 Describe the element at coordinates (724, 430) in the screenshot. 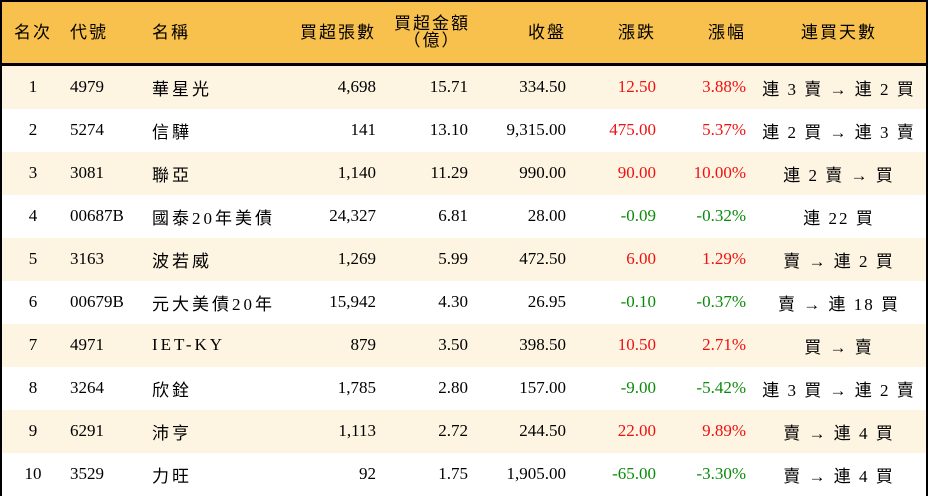

I see `cell-change-pct: 9.89%` at that location.